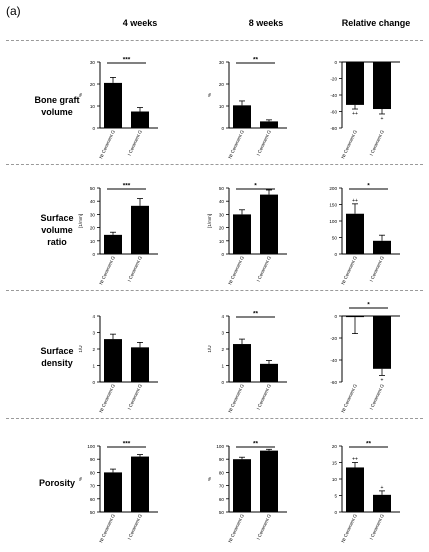 The width and height of the screenshot is (429, 552). I want to click on bar-chart-panel: 0 10 20 30% NI Cerament G I Cerament G **, so click(247, 108).